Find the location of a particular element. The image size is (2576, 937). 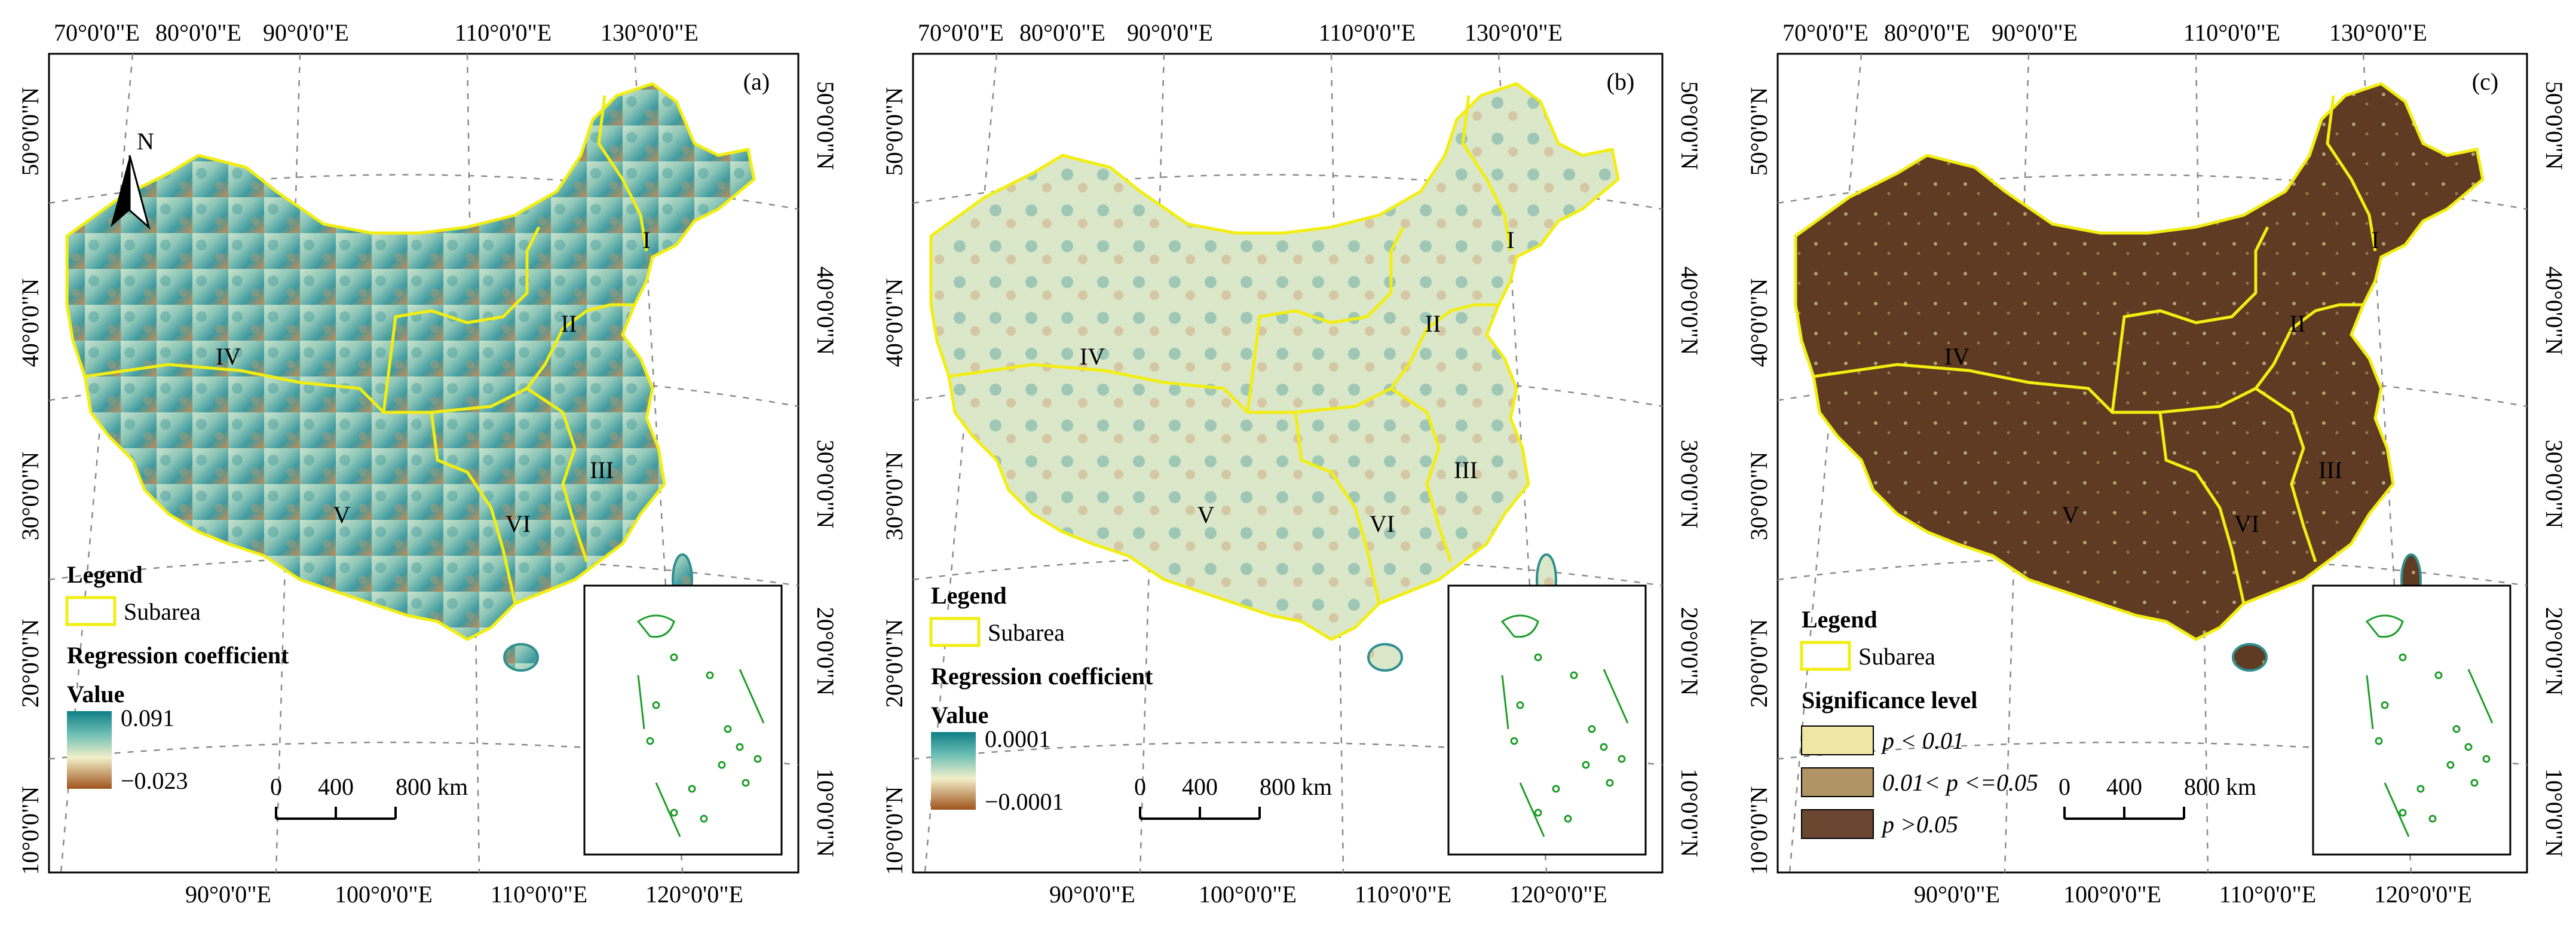

north-label: N is located at coordinates (145, 141).